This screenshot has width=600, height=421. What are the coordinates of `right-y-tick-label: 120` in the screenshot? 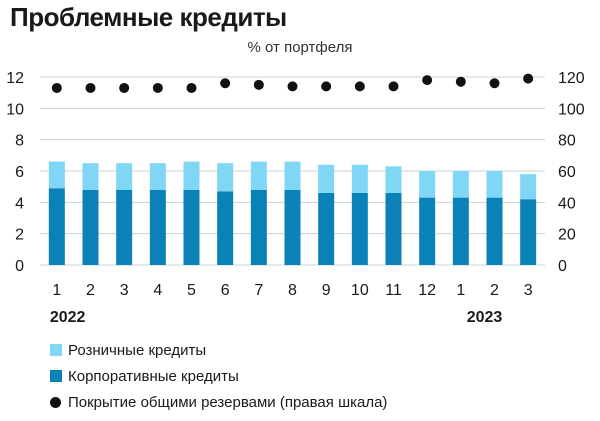 It's located at (571, 78).